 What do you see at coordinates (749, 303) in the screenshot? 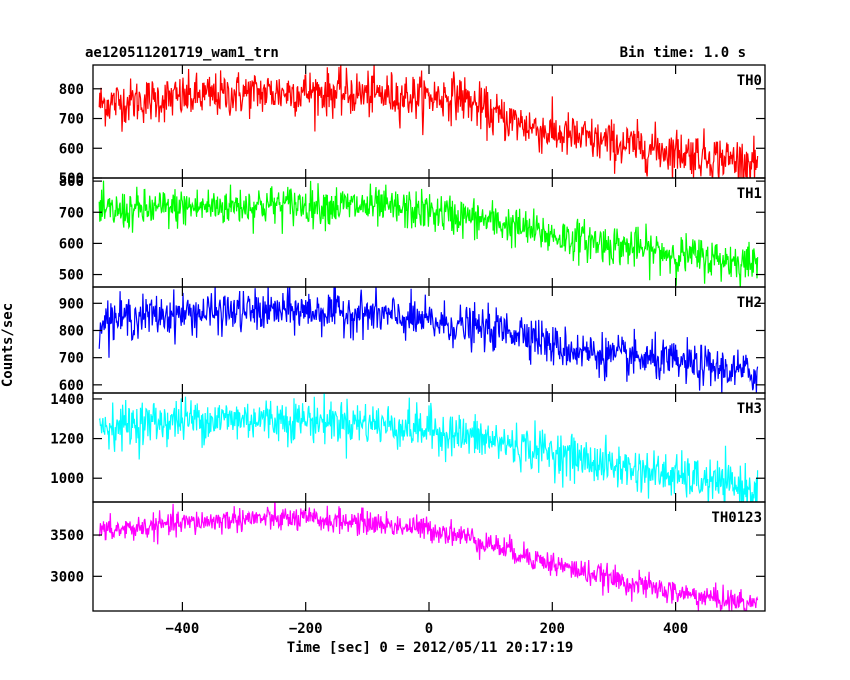
I see `series-name-th2: TH2` at bounding box center [749, 303].